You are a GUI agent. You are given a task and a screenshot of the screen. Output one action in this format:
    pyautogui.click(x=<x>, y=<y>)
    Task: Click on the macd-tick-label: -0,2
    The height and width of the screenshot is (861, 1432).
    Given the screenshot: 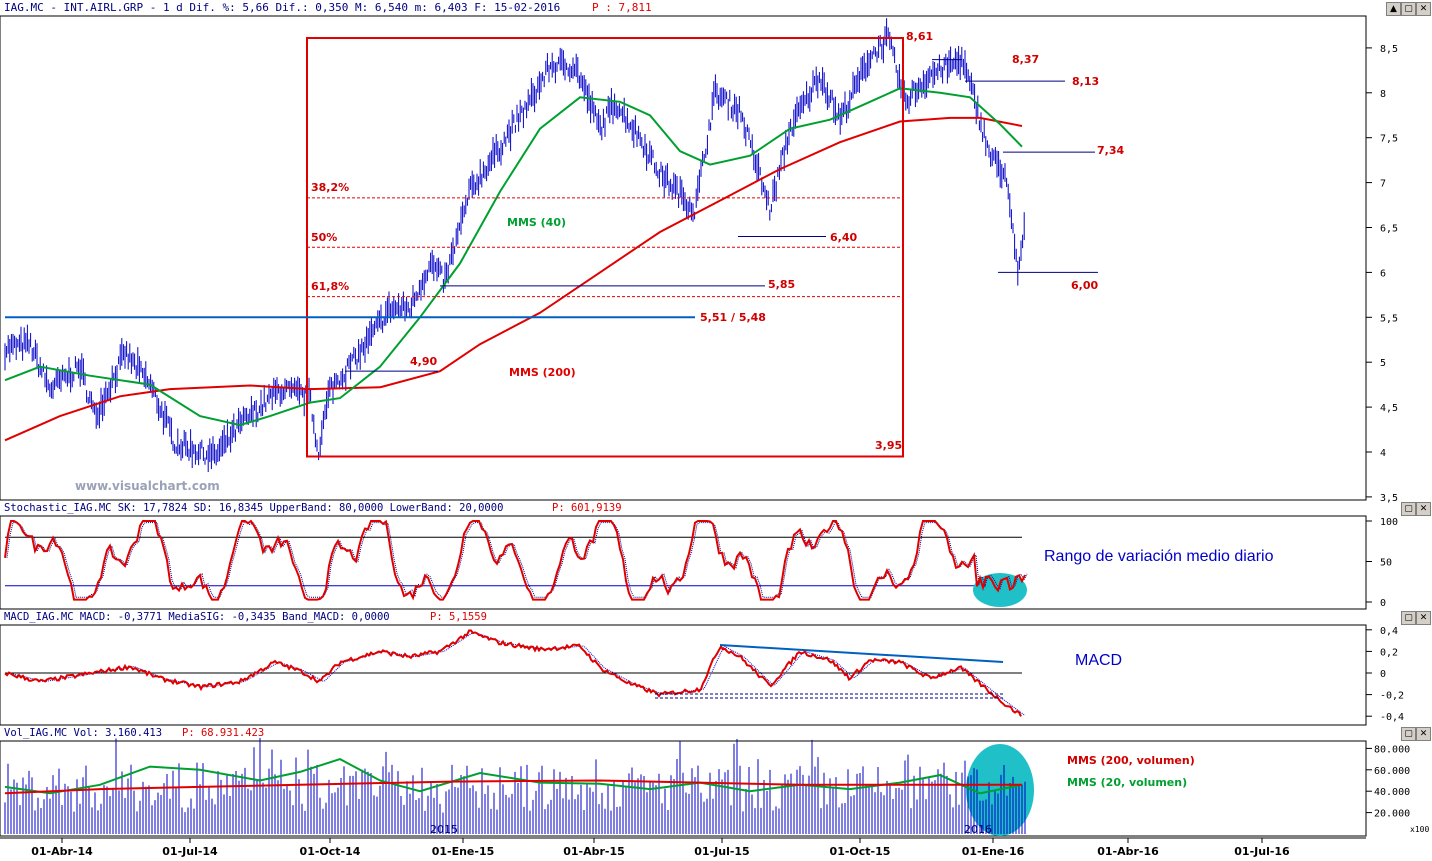 What is the action you would take?
    pyautogui.click(x=1392, y=696)
    